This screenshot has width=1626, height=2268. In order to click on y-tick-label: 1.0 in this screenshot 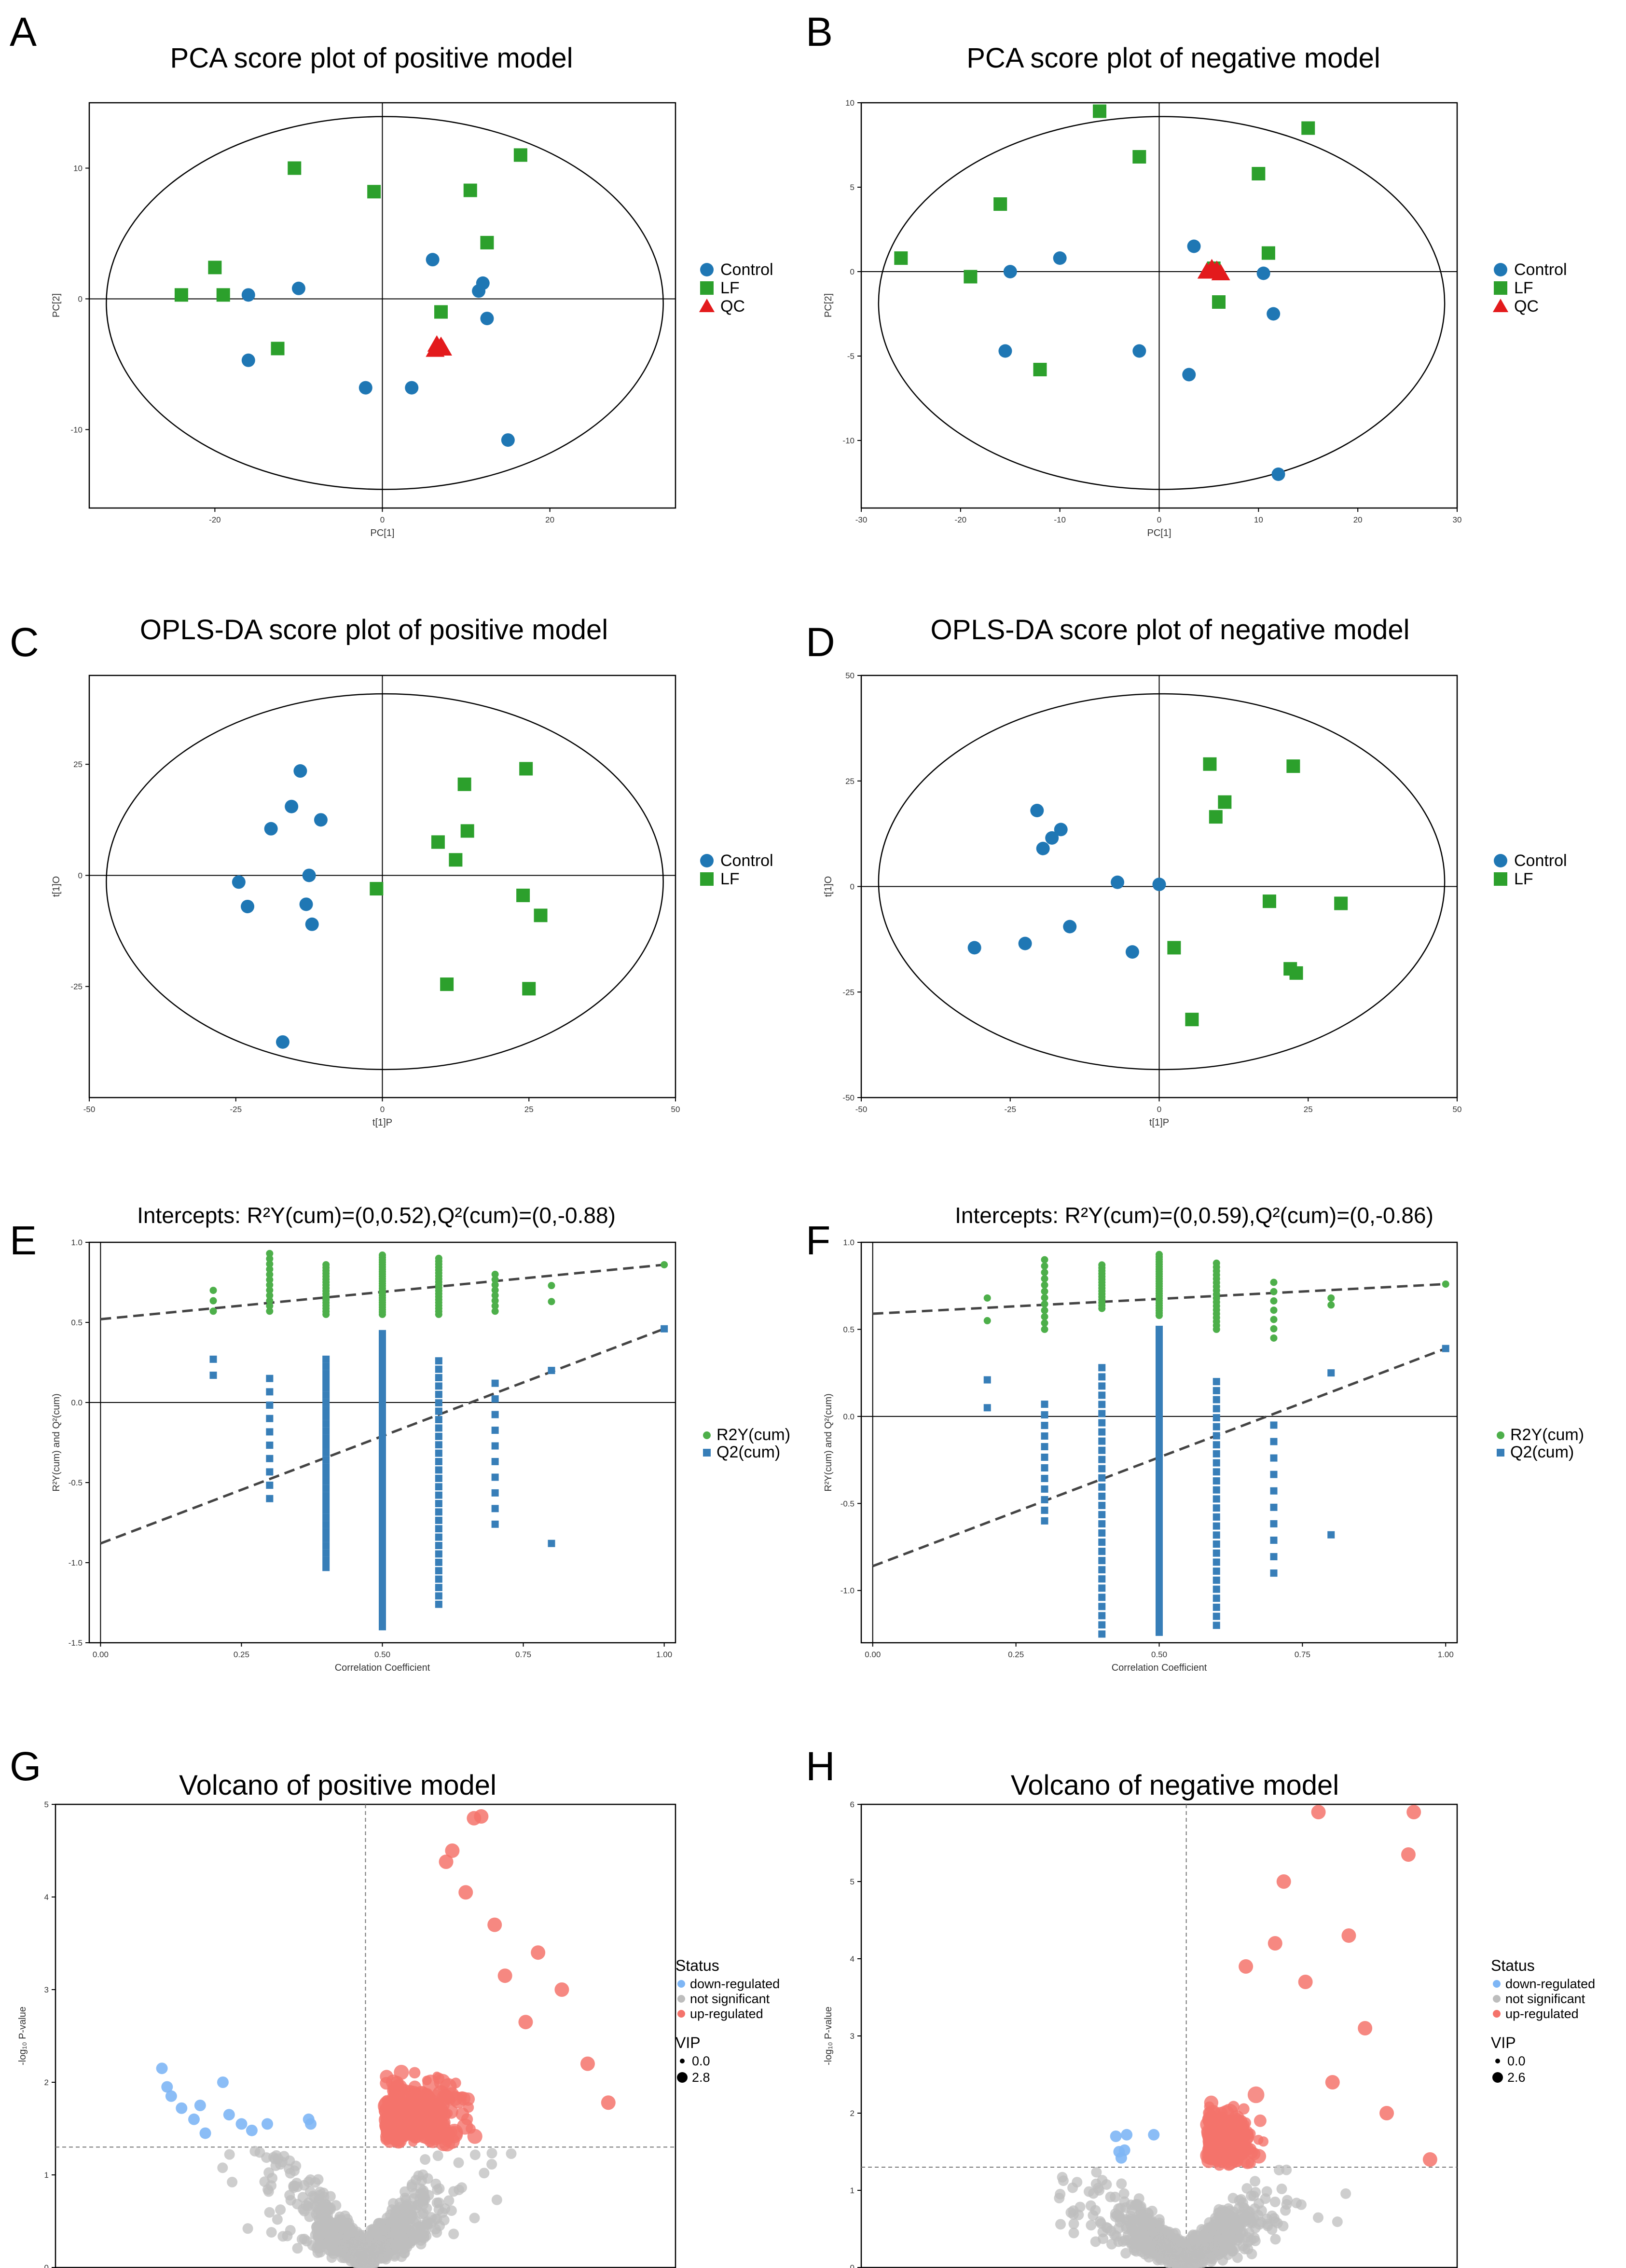, I will do `click(849, 1242)`.